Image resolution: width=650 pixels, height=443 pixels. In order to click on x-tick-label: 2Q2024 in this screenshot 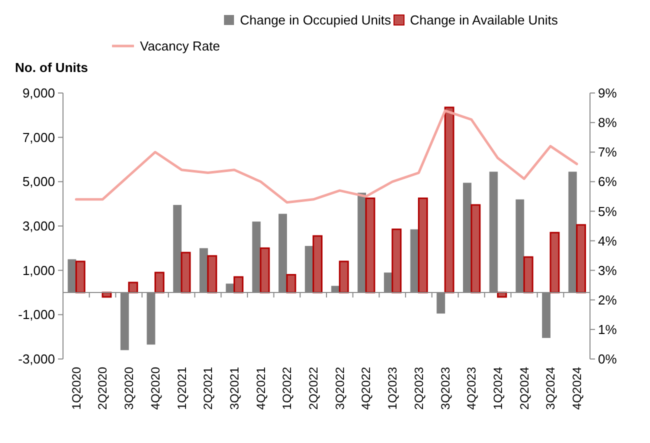, I will do `click(524, 388)`.